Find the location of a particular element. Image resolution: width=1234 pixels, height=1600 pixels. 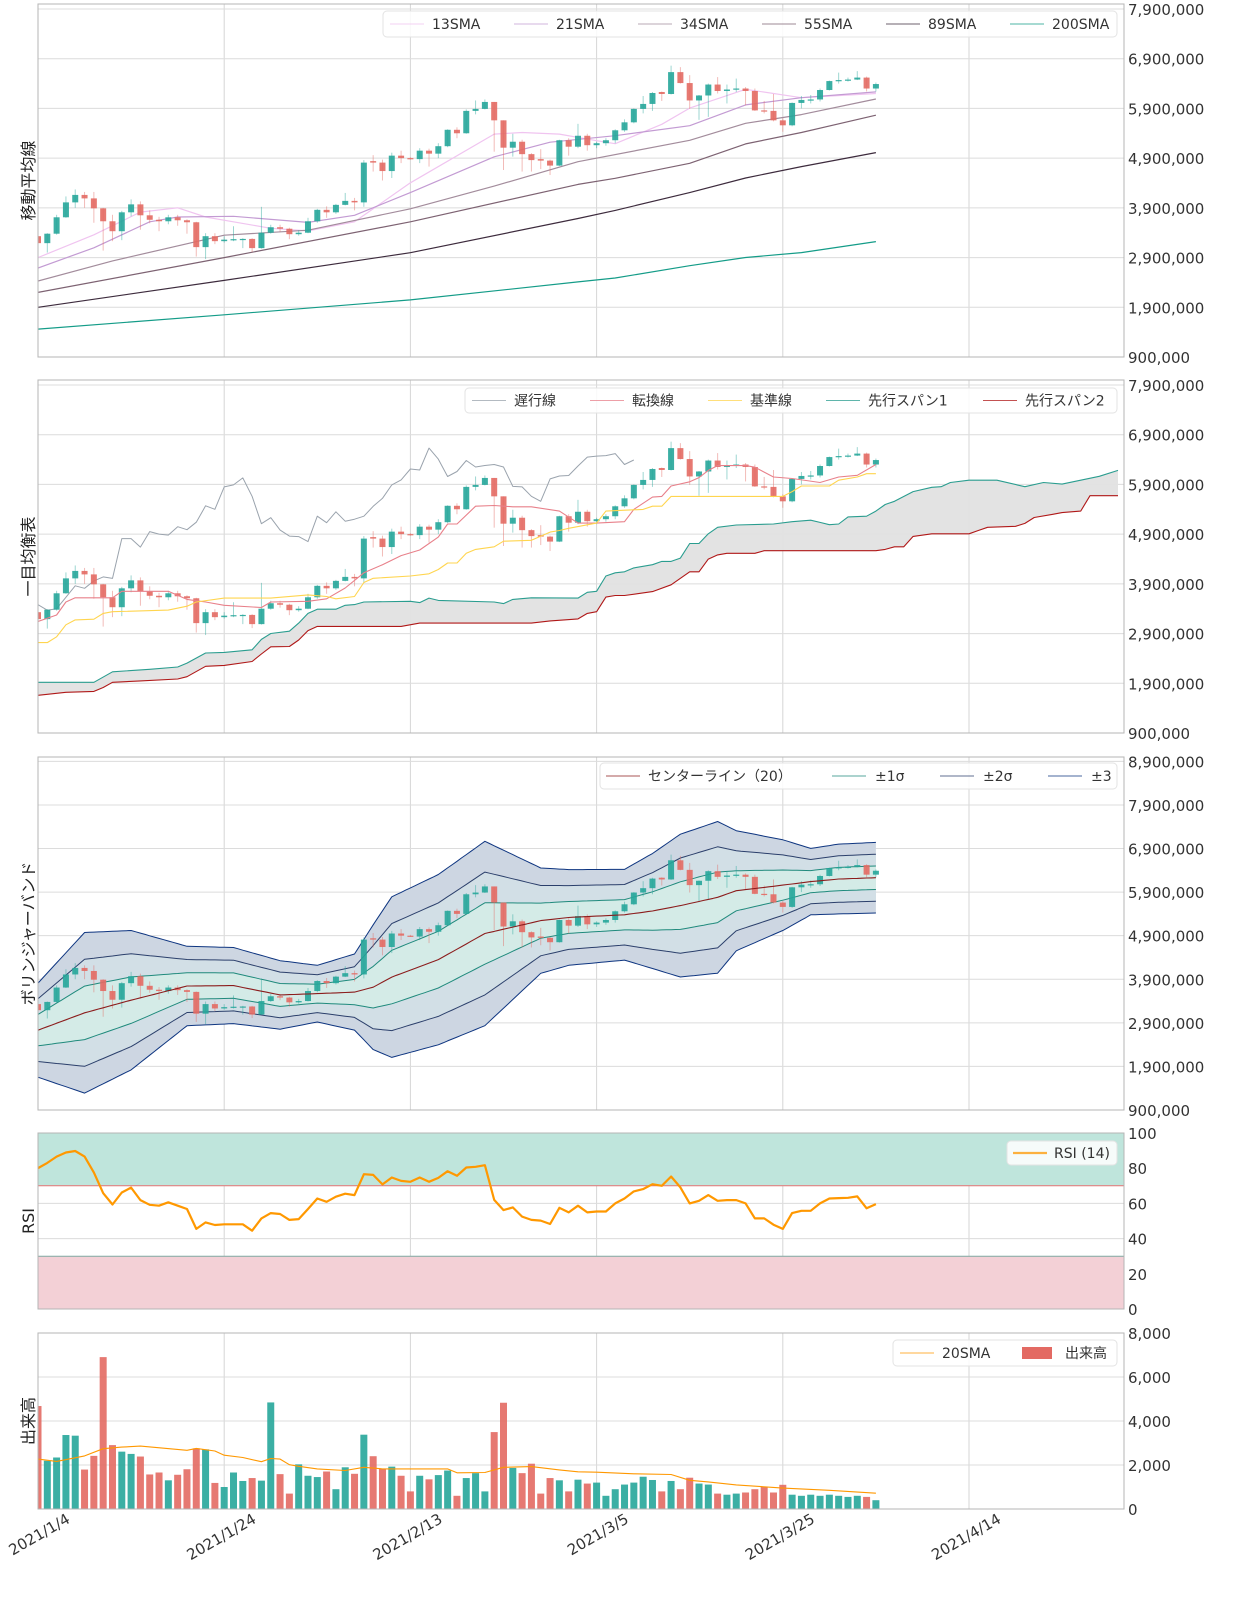

y-axis-title: RSI is located at coordinates (28, 1221).